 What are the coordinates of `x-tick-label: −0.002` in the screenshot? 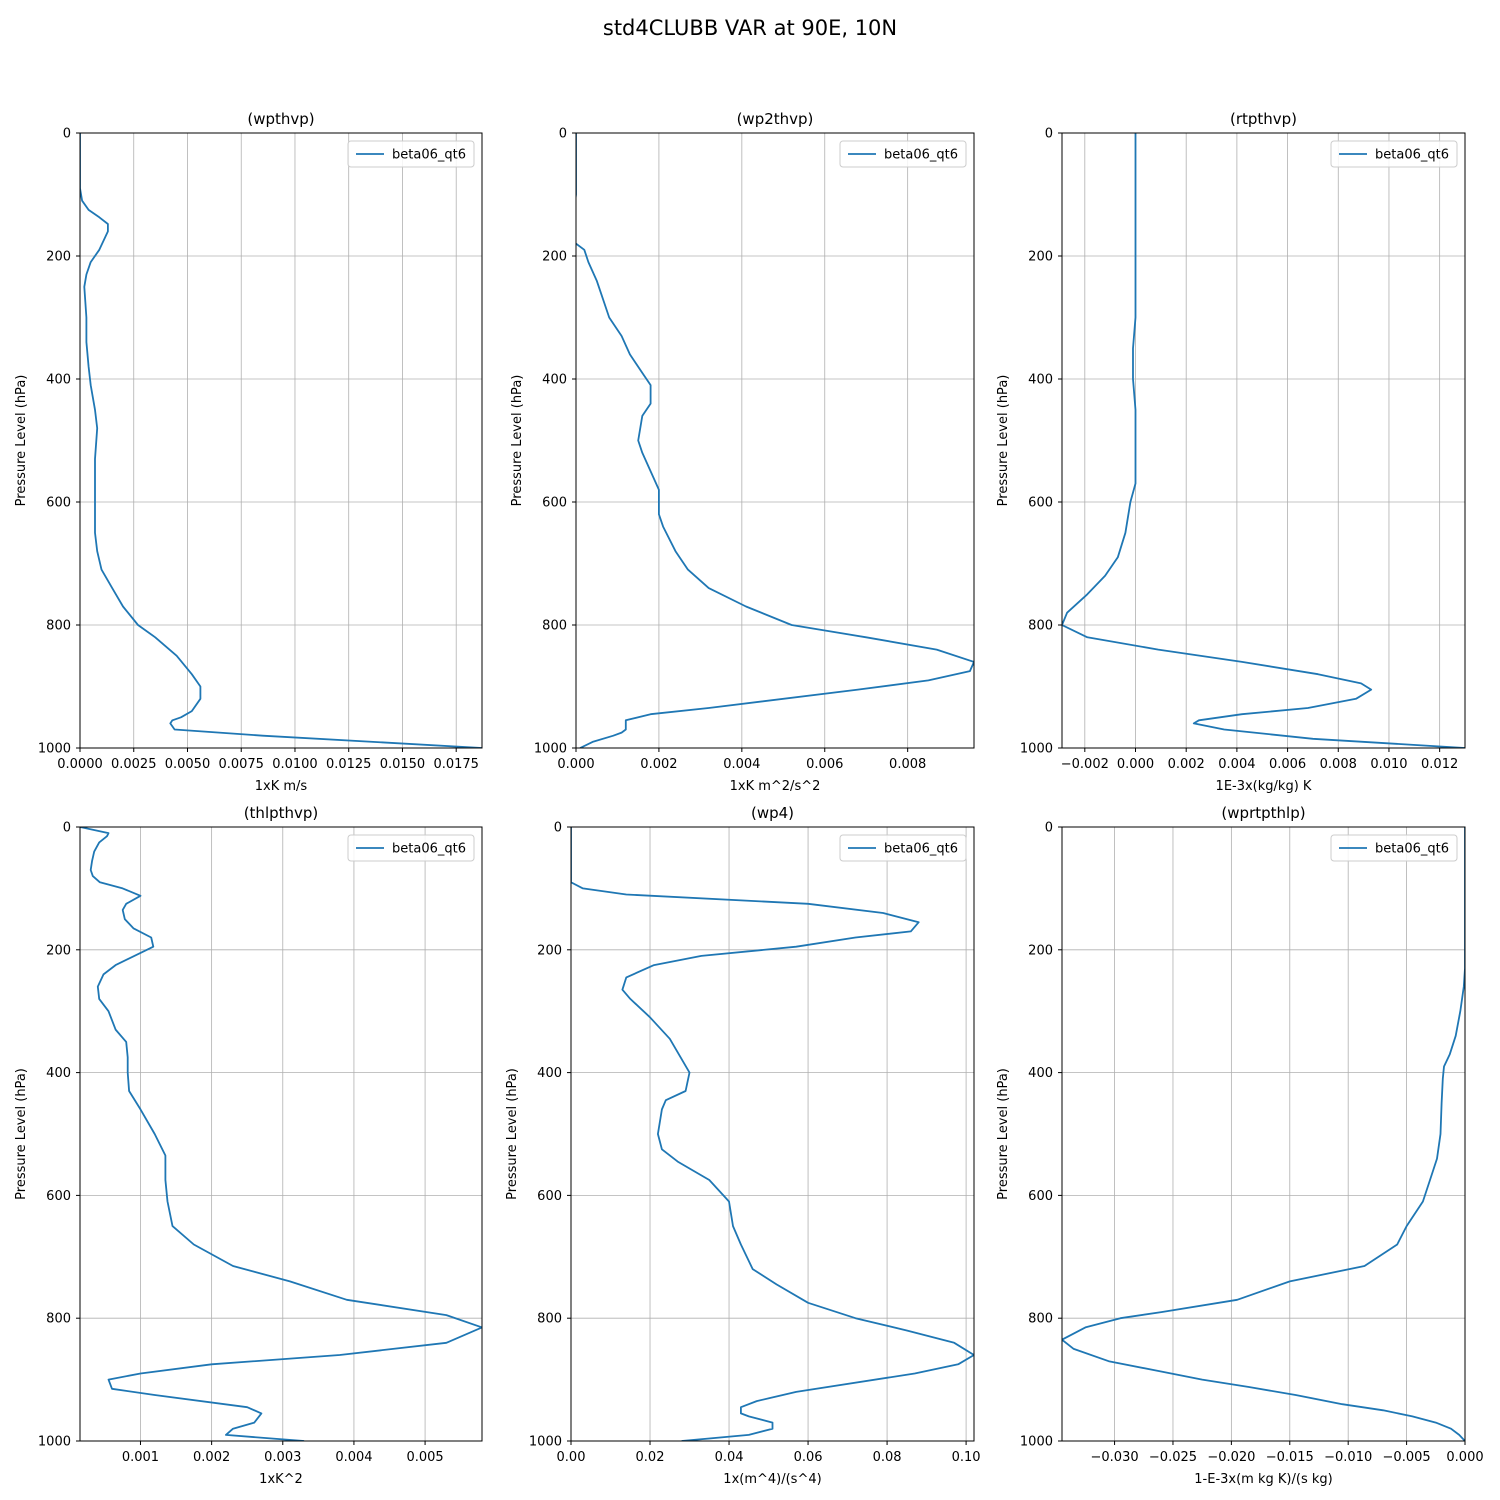 It's located at (1085, 764).